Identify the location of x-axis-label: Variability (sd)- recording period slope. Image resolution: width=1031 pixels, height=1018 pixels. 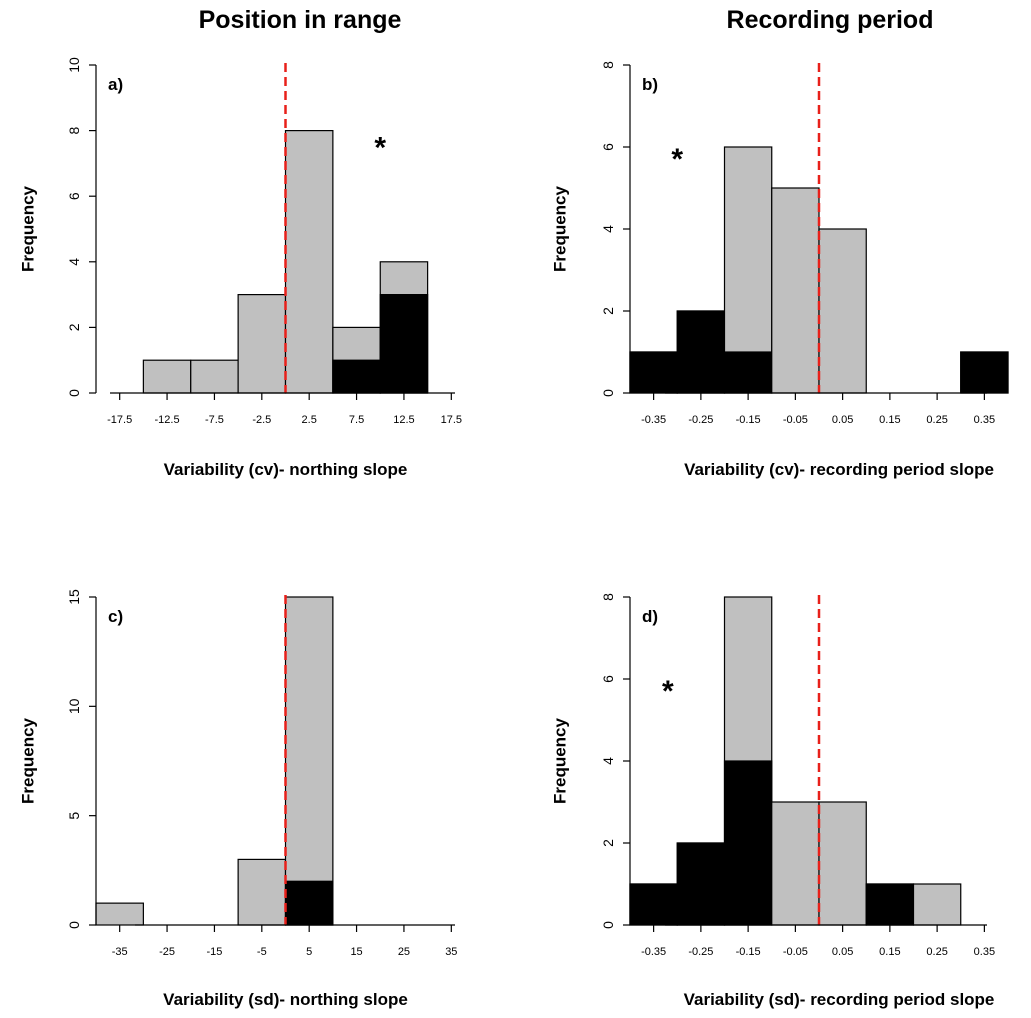
(839, 999).